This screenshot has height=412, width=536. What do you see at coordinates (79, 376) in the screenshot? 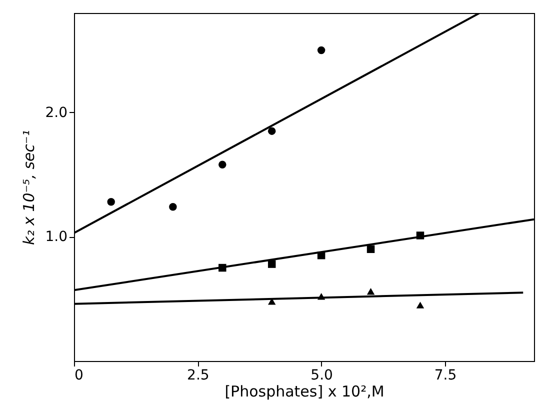
I see `x-tick-label: 0` at bounding box center [79, 376].